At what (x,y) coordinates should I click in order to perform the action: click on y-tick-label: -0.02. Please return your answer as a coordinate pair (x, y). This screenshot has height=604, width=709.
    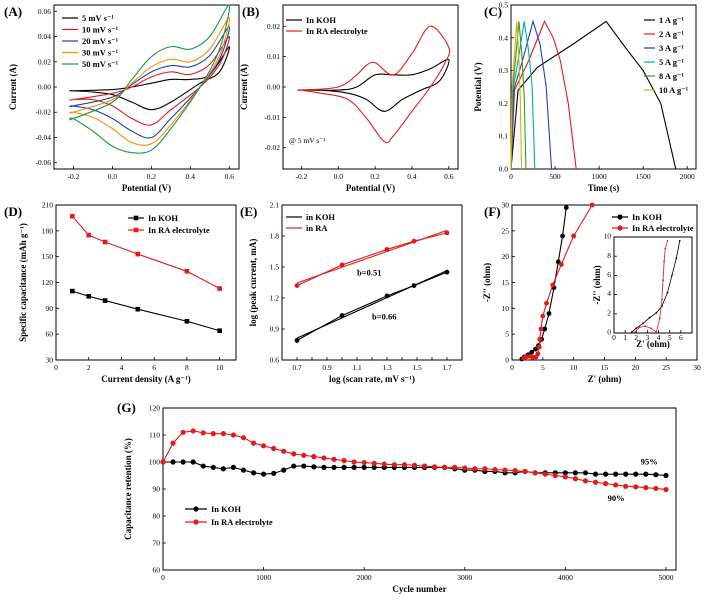
    Looking at the image, I should click on (43, 112).